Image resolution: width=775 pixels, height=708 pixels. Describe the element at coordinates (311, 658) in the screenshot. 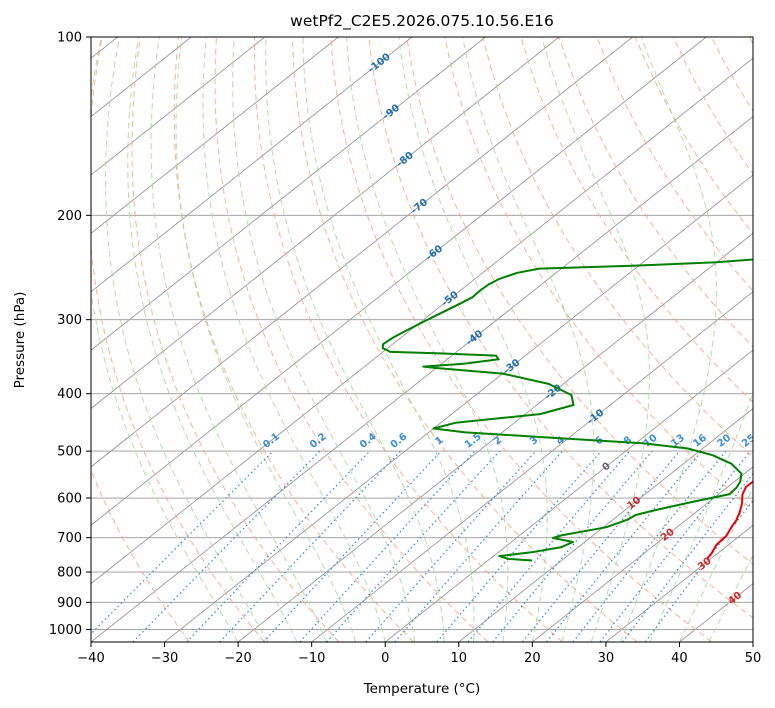

I see `x-tick-label: −10` at that location.